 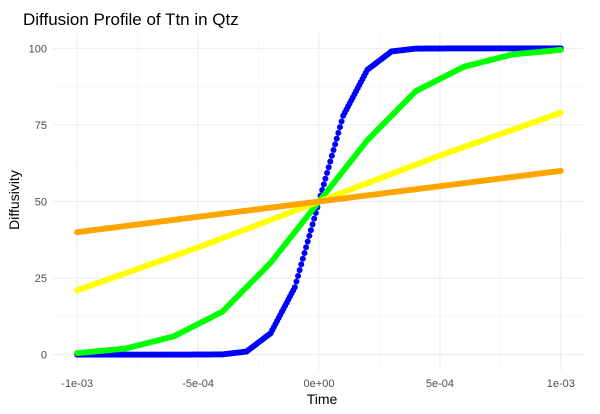 What do you see at coordinates (38, 49) in the screenshot?
I see `y-tick-label: 100` at bounding box center [38, 49].